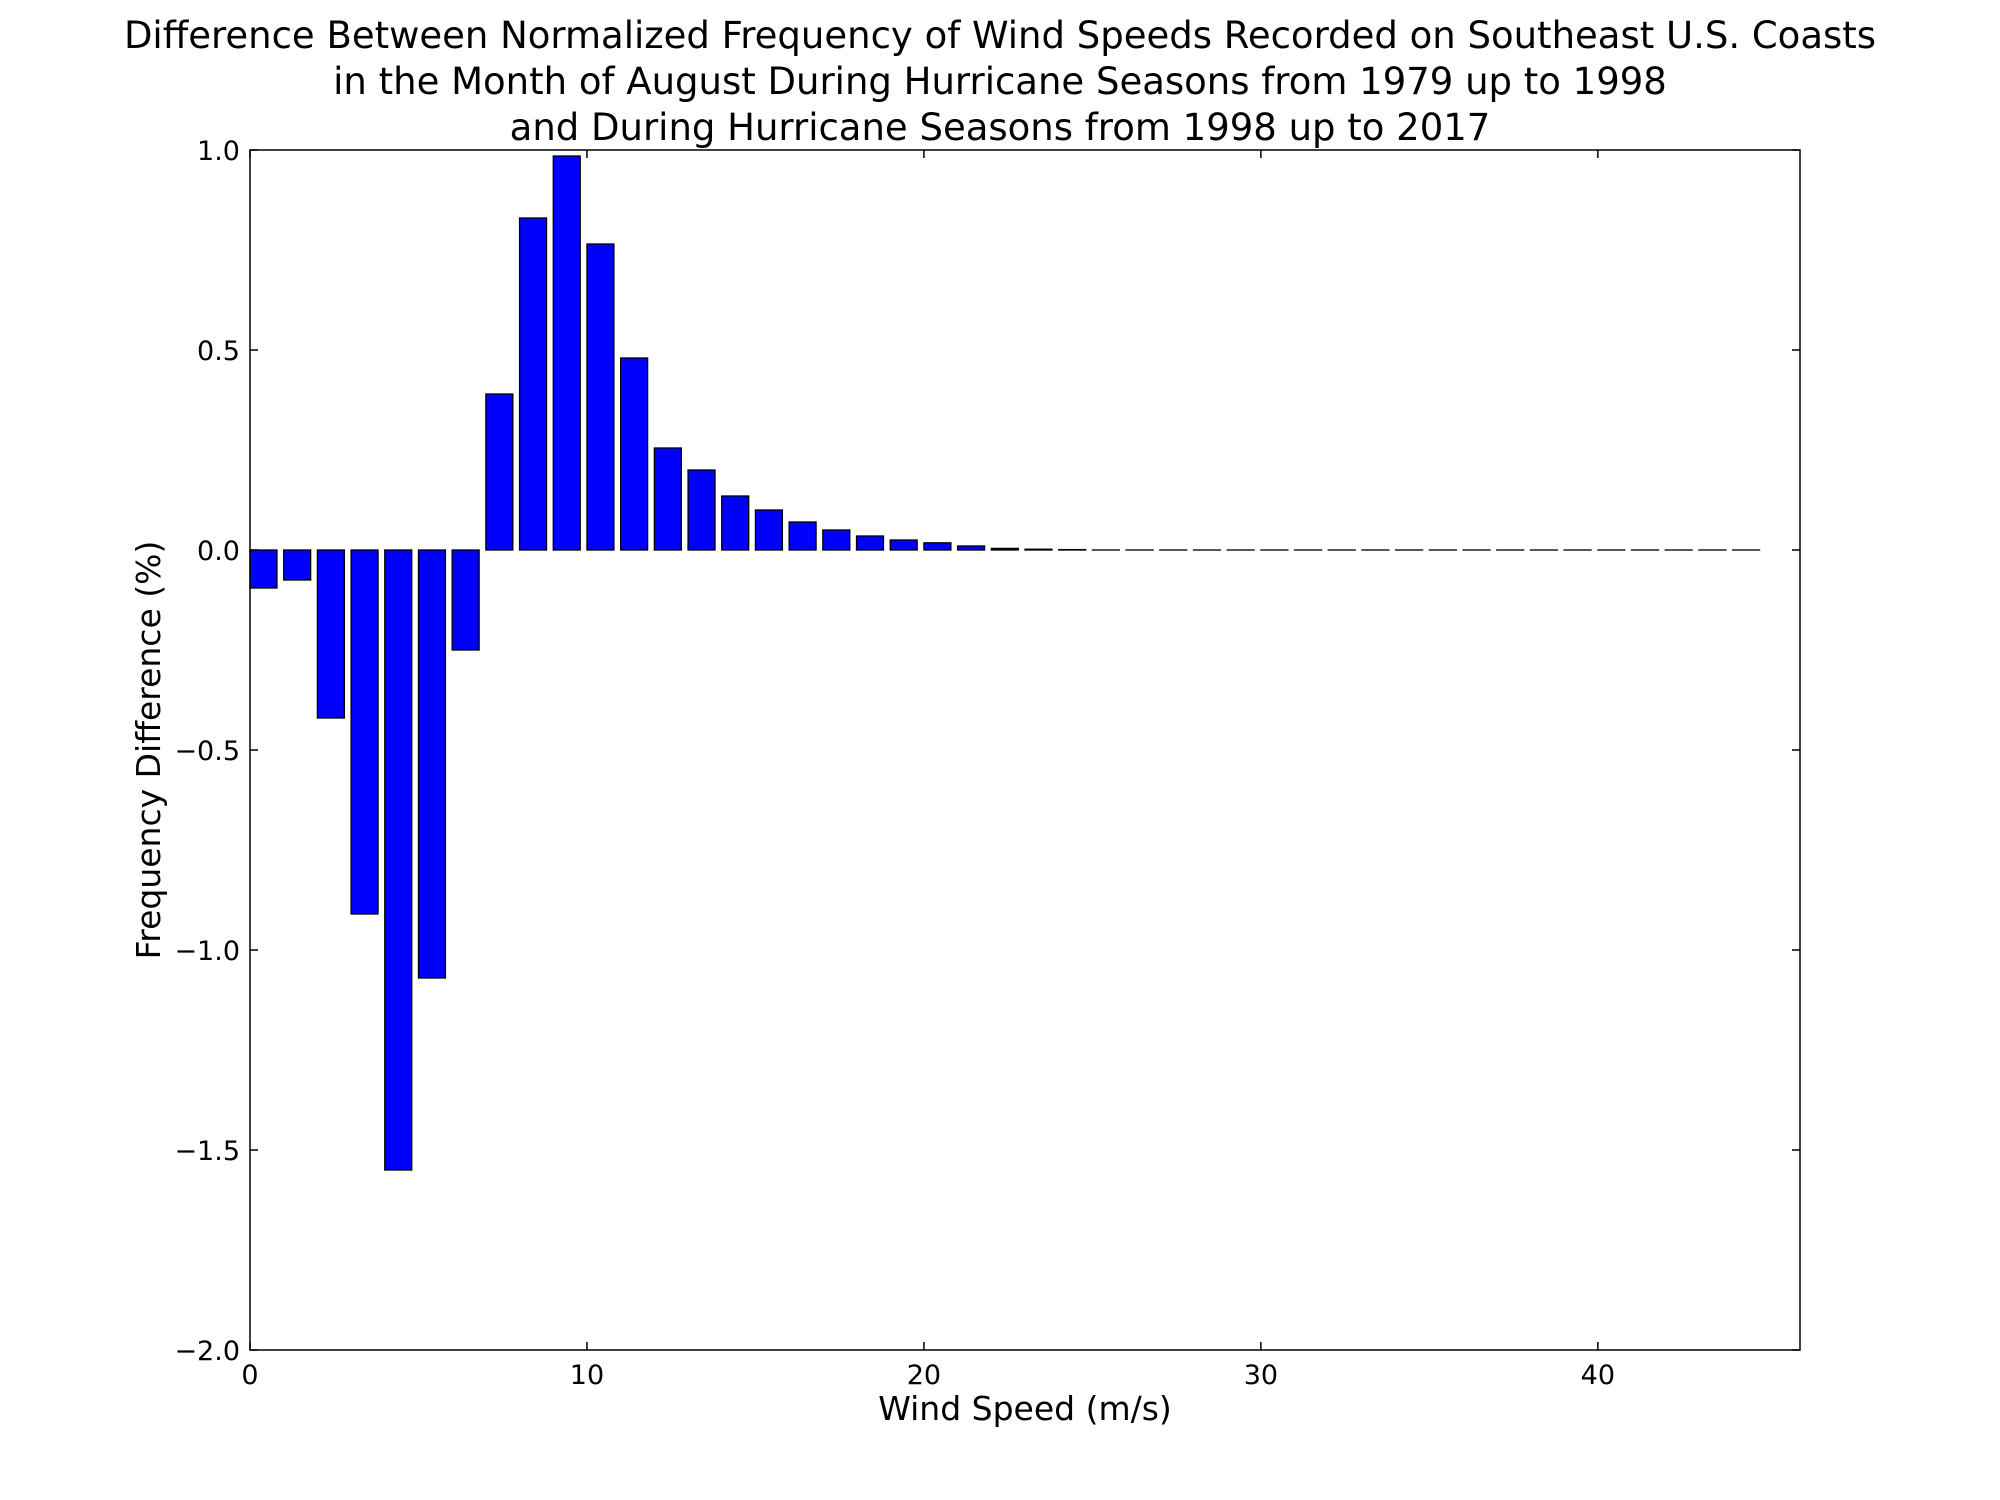 Image resolution: width=2000 pixels, height=1500 pixels. What do you see at coordinates (218, 551) in the screenshot?
I see `y-tick-label-2: 0.0` at bounding box center [218, 551].